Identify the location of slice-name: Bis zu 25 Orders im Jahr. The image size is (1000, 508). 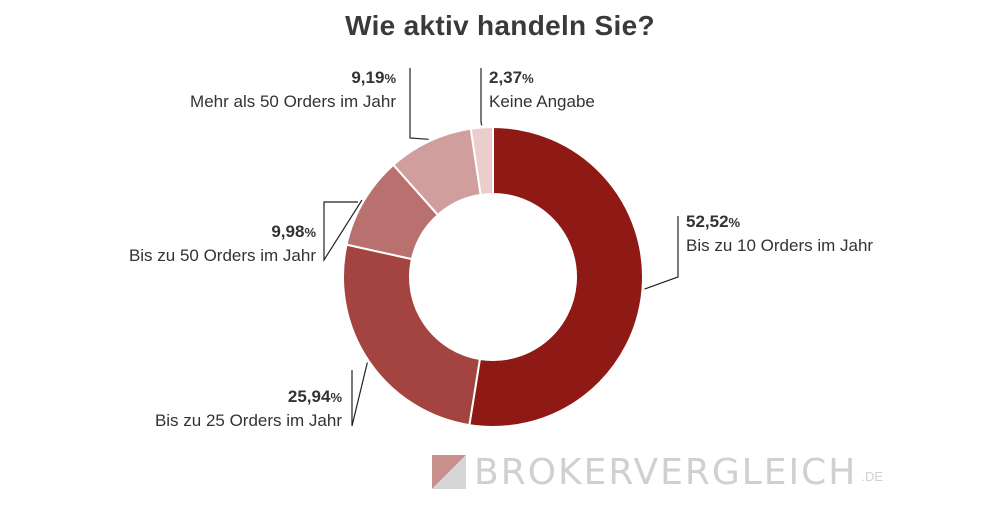
(248, 420).